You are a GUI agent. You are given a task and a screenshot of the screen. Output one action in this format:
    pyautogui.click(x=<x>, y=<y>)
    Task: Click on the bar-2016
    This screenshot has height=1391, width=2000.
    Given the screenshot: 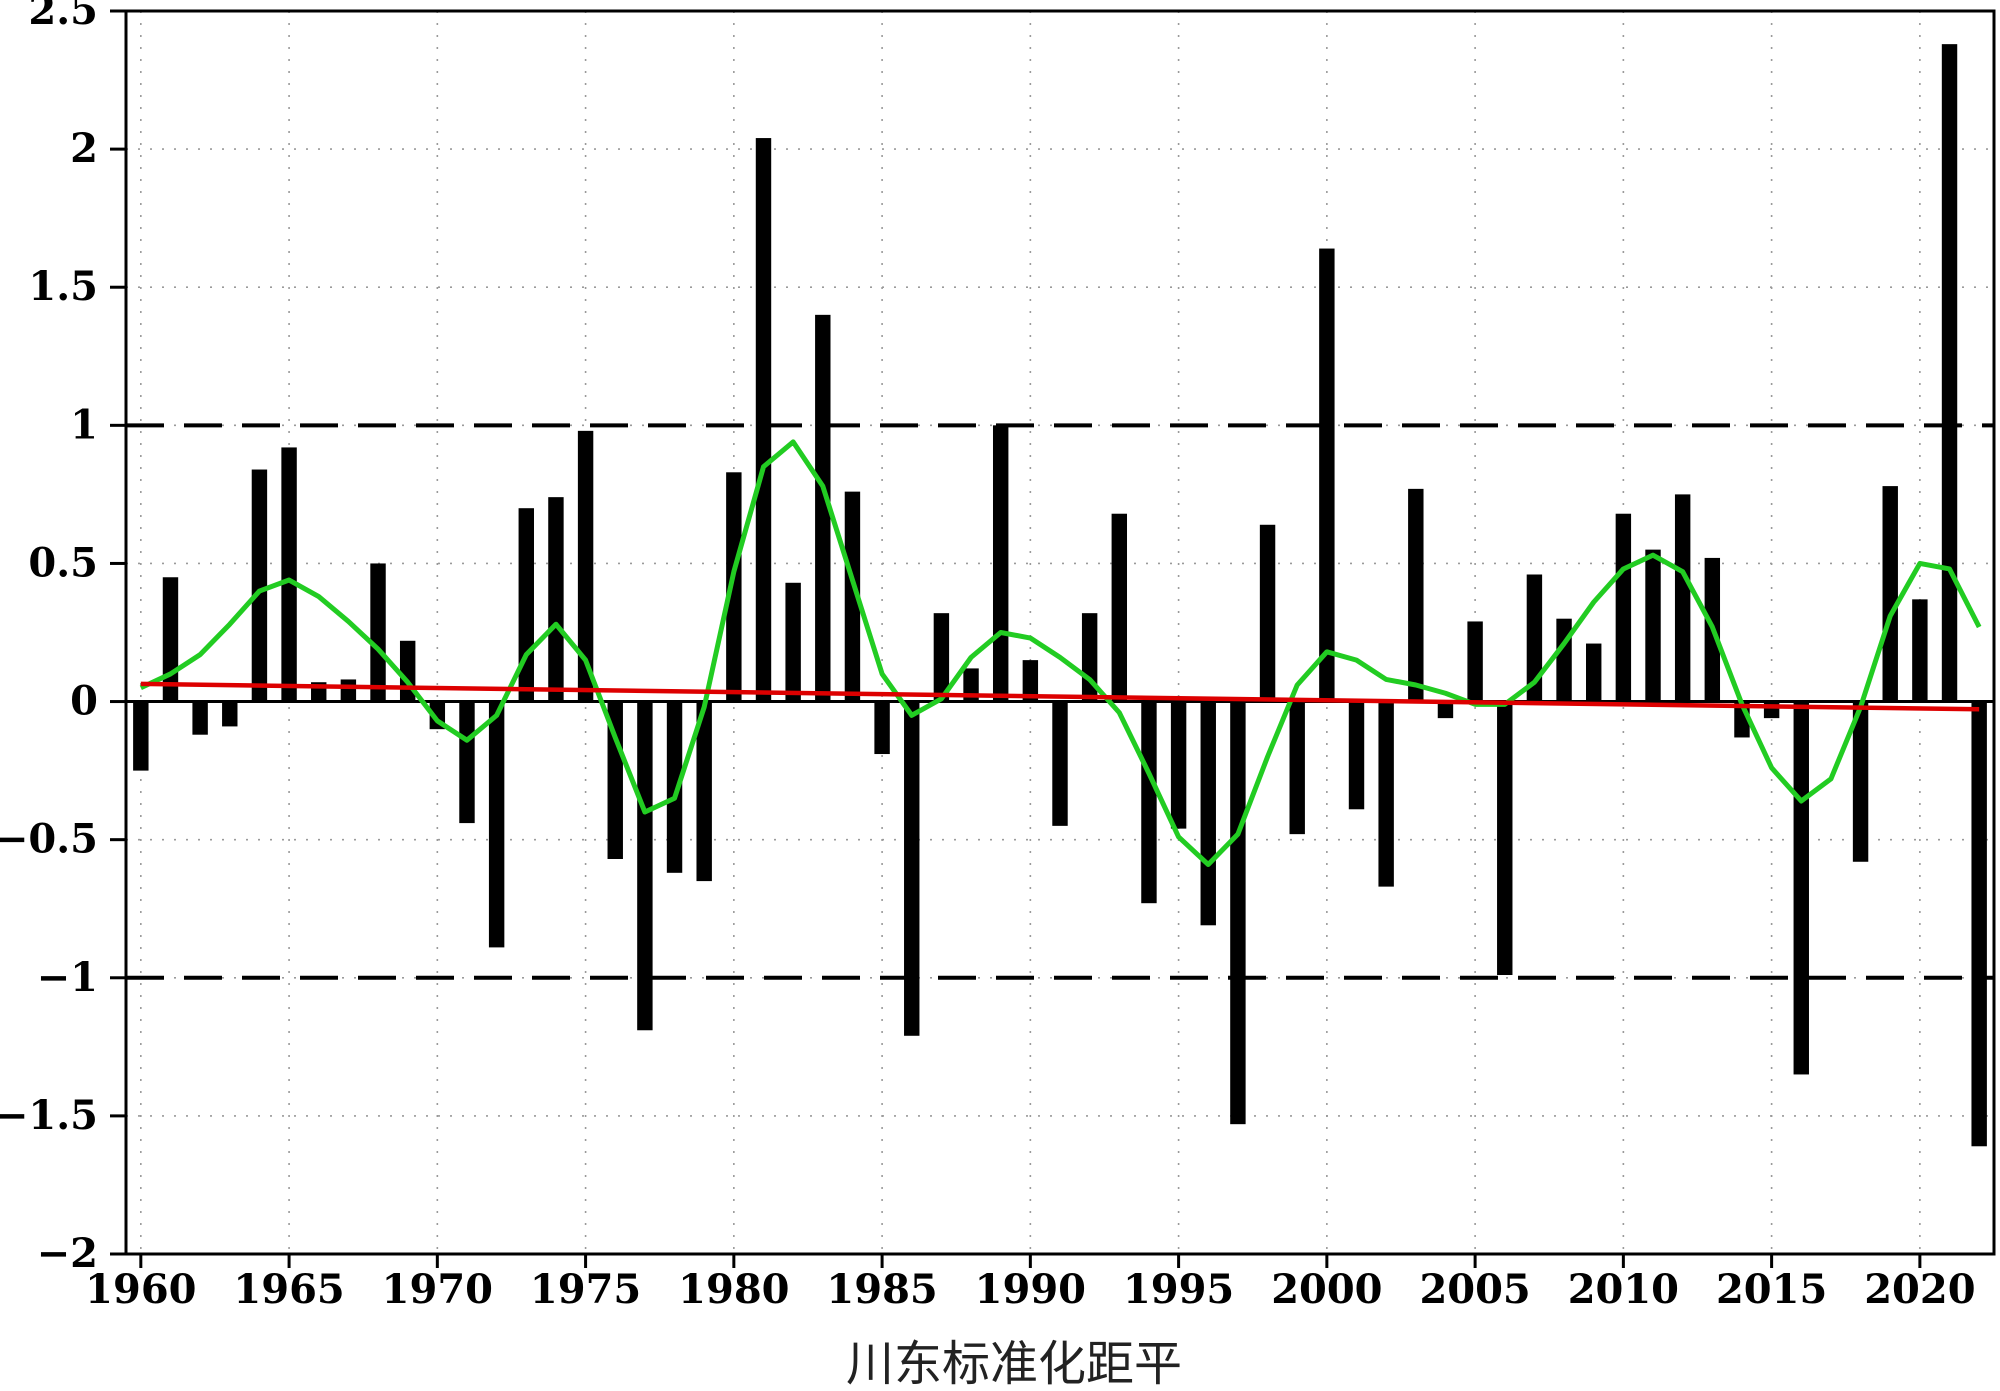 What is the action you would take?
    pyautogui.click(x=1801, y=888)
    